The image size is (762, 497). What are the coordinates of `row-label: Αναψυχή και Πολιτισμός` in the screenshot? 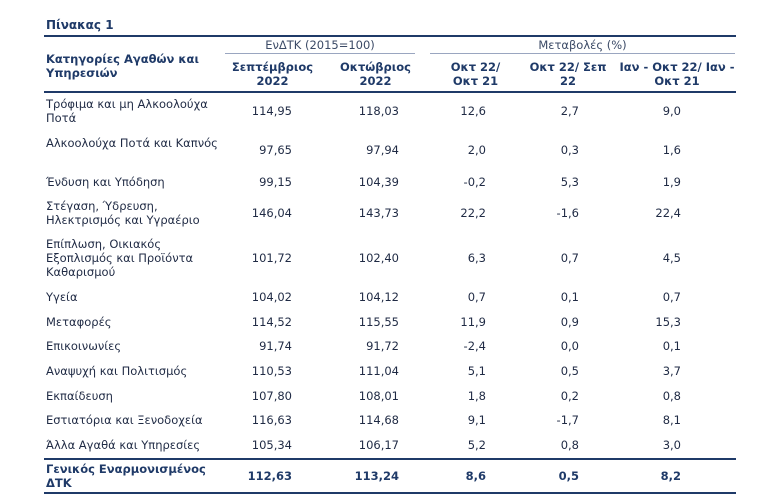 It's located at (117, 371).